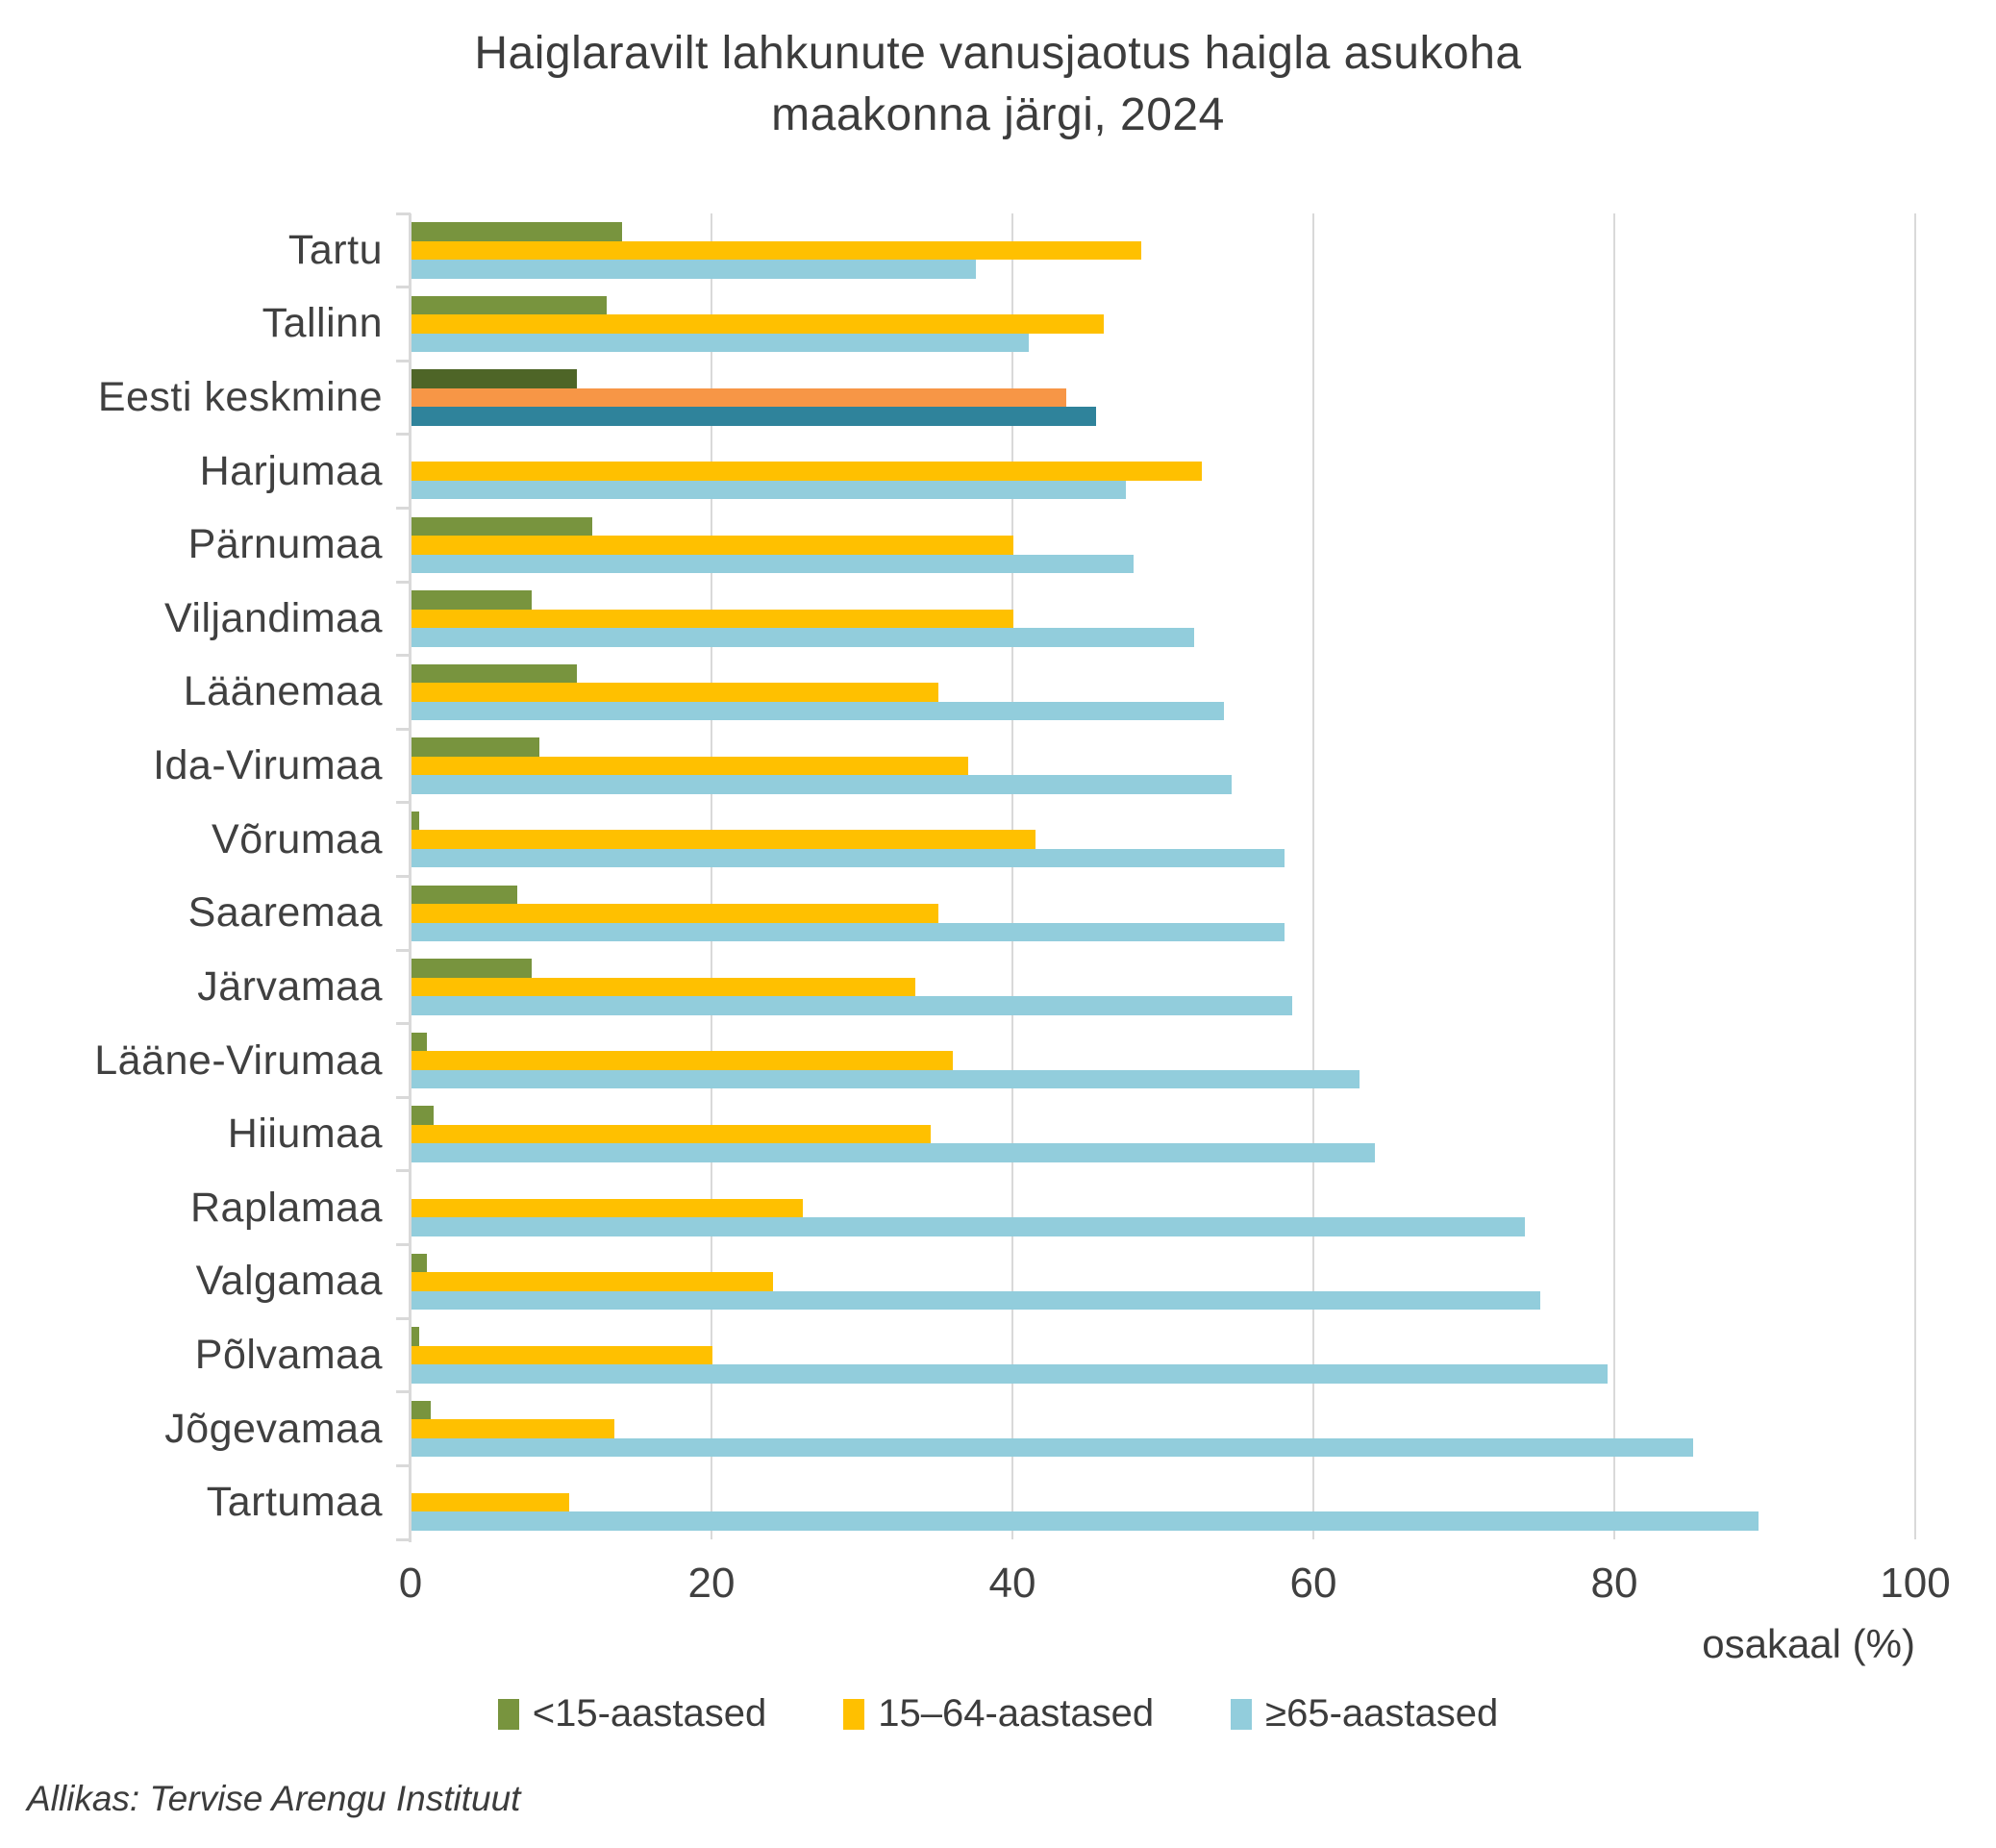 The width and height of the screenshot is (1996, 1848). Describe the element at coordinates (754, 416) in the screenshot. I see `bar-≥65-aastased-Eesti keskmine` at that location.